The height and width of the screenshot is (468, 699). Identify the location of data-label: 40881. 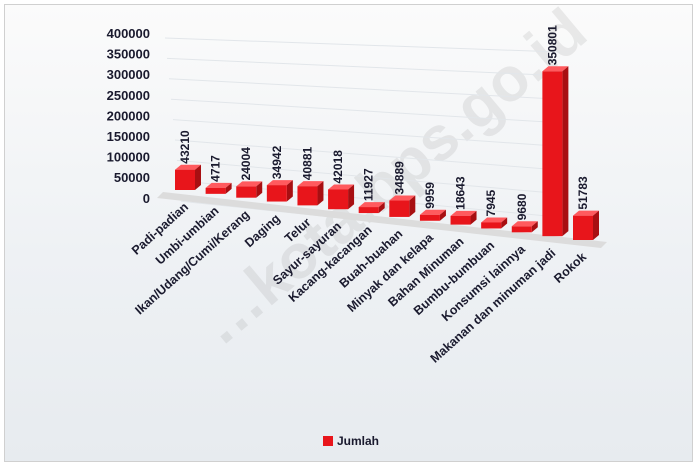
(307, 163).